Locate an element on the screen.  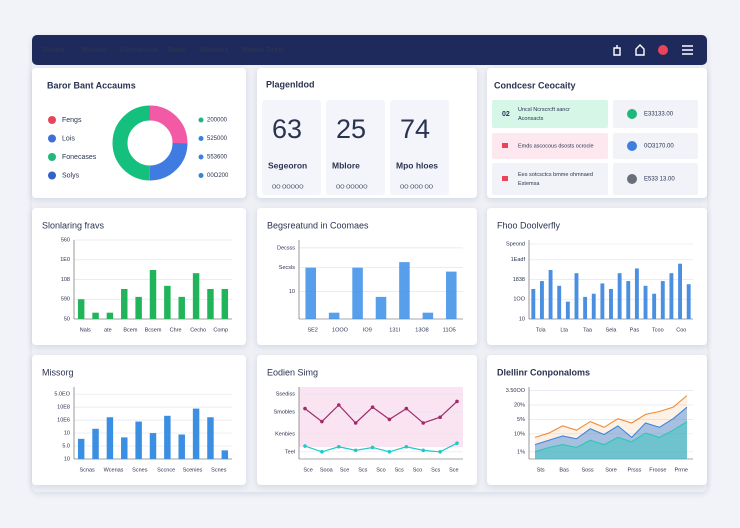
y-tick-label: 108 is located at coordinates (65, 280).